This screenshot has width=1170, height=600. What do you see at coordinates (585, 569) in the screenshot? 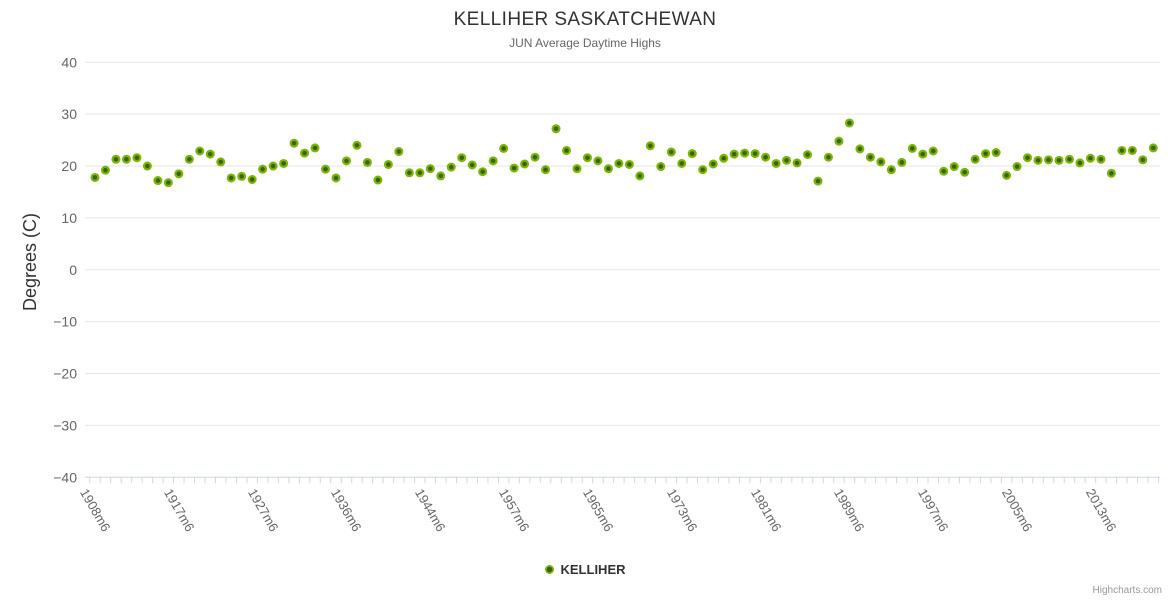
I see `legend-item-kelliher: KELLIHER` at bounding box center [585, 569].